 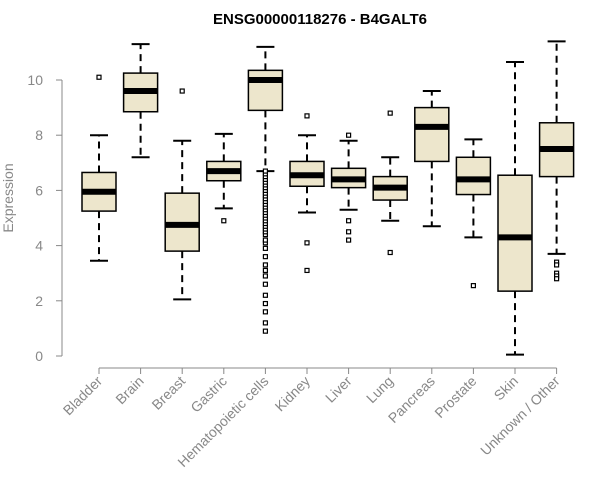 I want to click on y-tick-label: 6, so click(x=39, y=190).